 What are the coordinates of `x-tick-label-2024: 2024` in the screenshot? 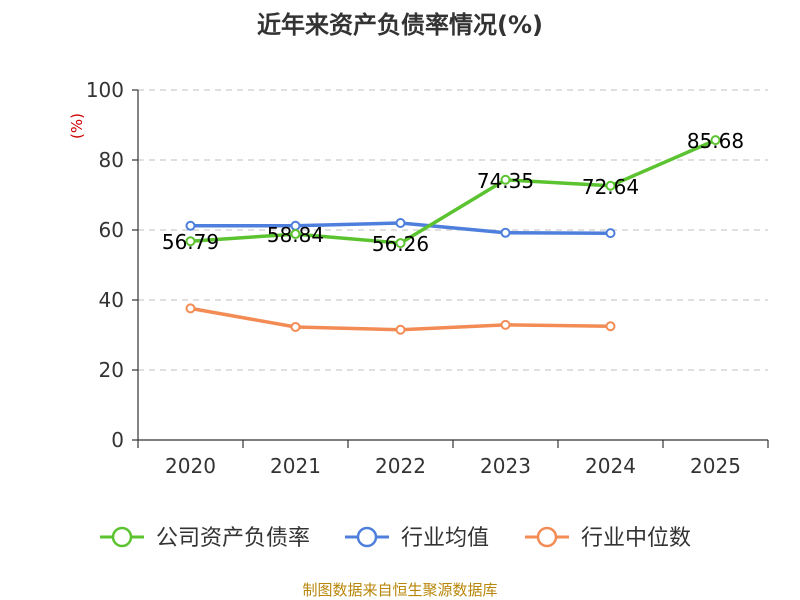 It's located at (610, 466).